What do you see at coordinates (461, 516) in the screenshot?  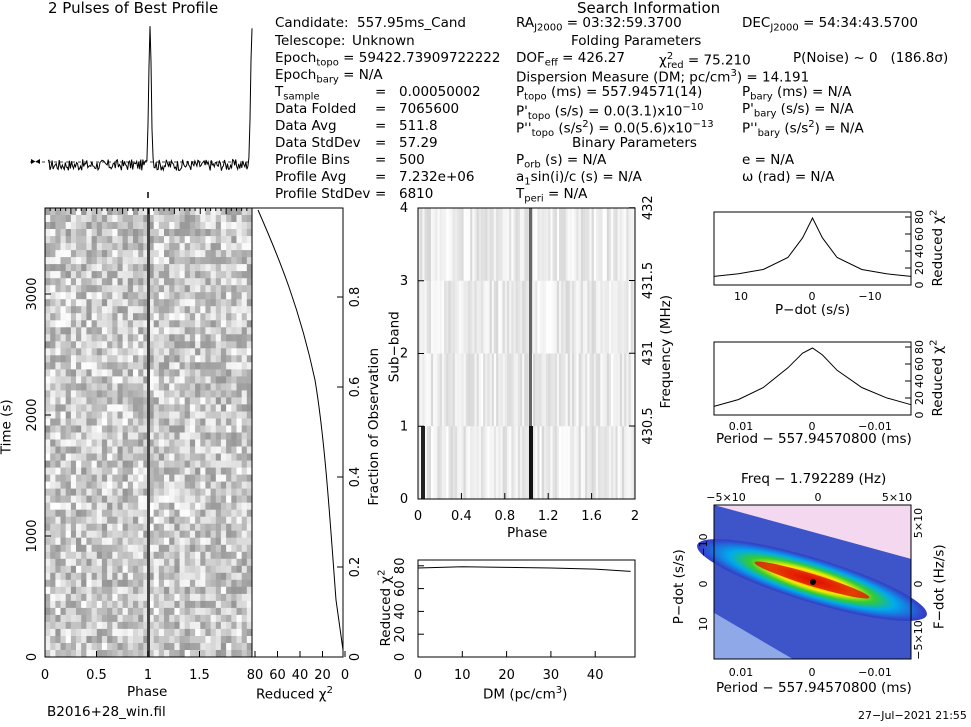 I see `phase-tick-label-sub: 0.4` at bounding box center [461, 516].